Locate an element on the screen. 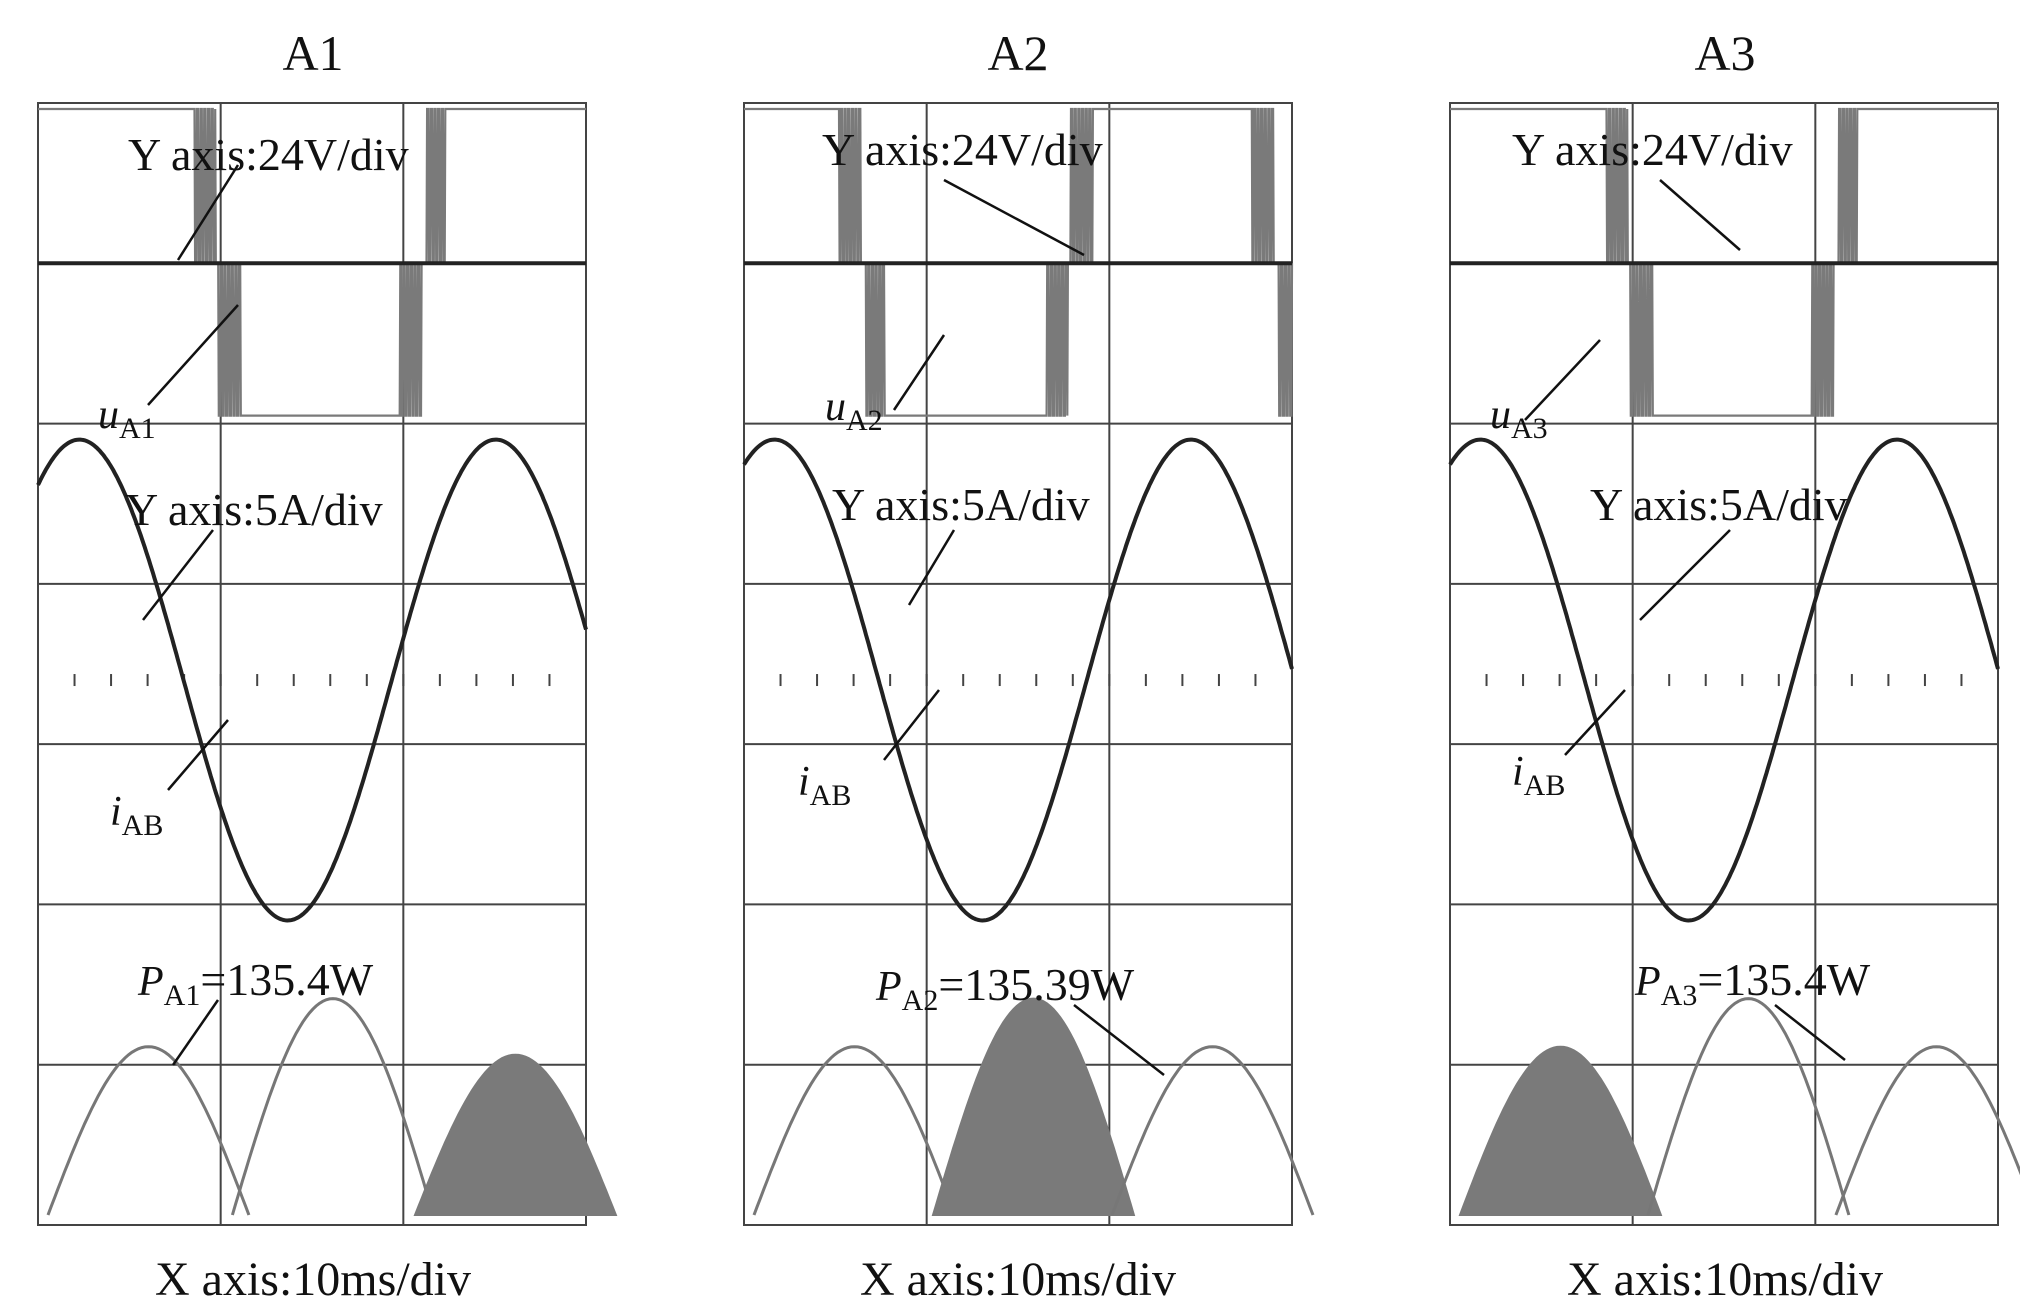  power-value-label: PA1=135.4W is located at coordinates (255, 983).